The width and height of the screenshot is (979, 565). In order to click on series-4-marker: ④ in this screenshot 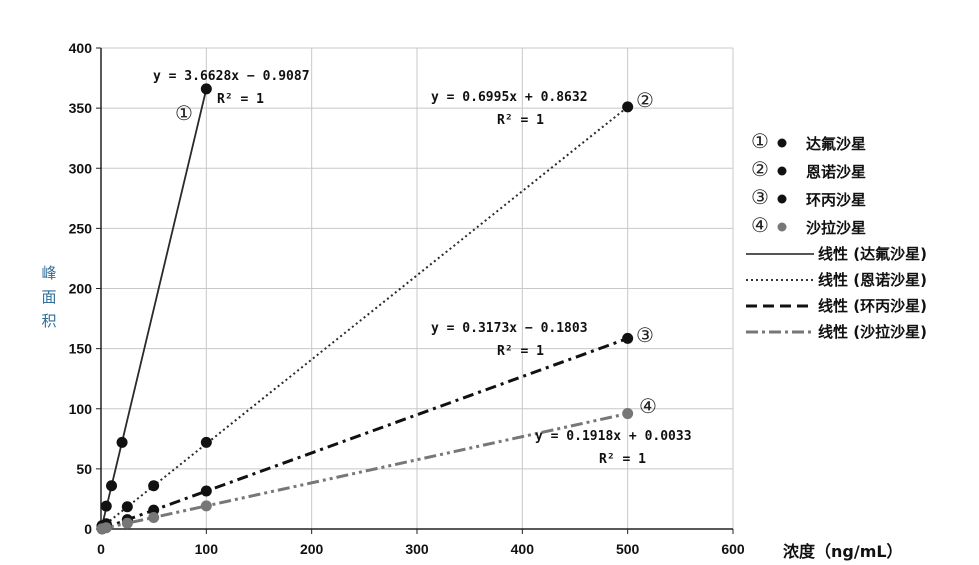, I will do `click(648, 406)`.